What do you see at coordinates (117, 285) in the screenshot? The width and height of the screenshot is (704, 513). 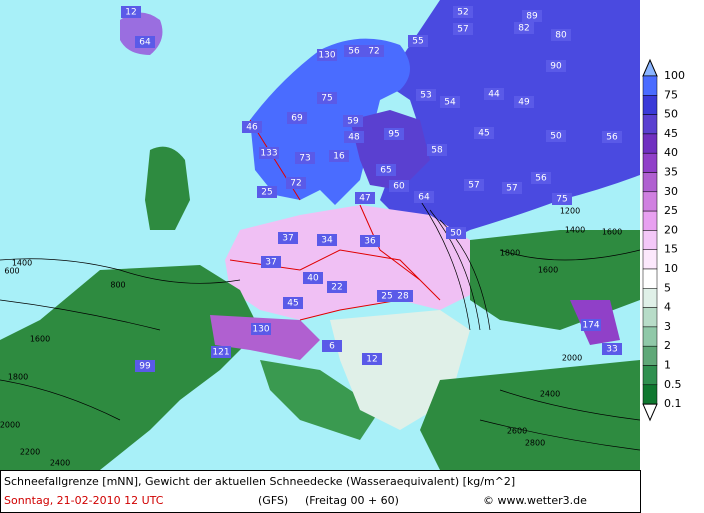 I see `contour-label: 800` at bounding box center [117, 285].